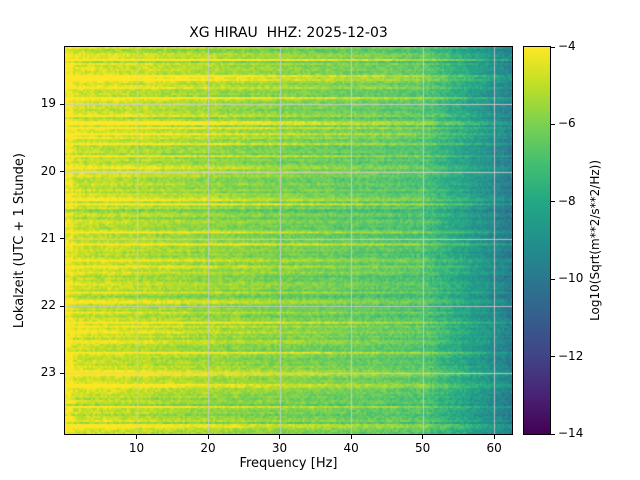 The image size is (640, 480). What do you see at coordinates (537, 240) in the screenshot?
I see `colorbar` at bounding box center [537, 240].